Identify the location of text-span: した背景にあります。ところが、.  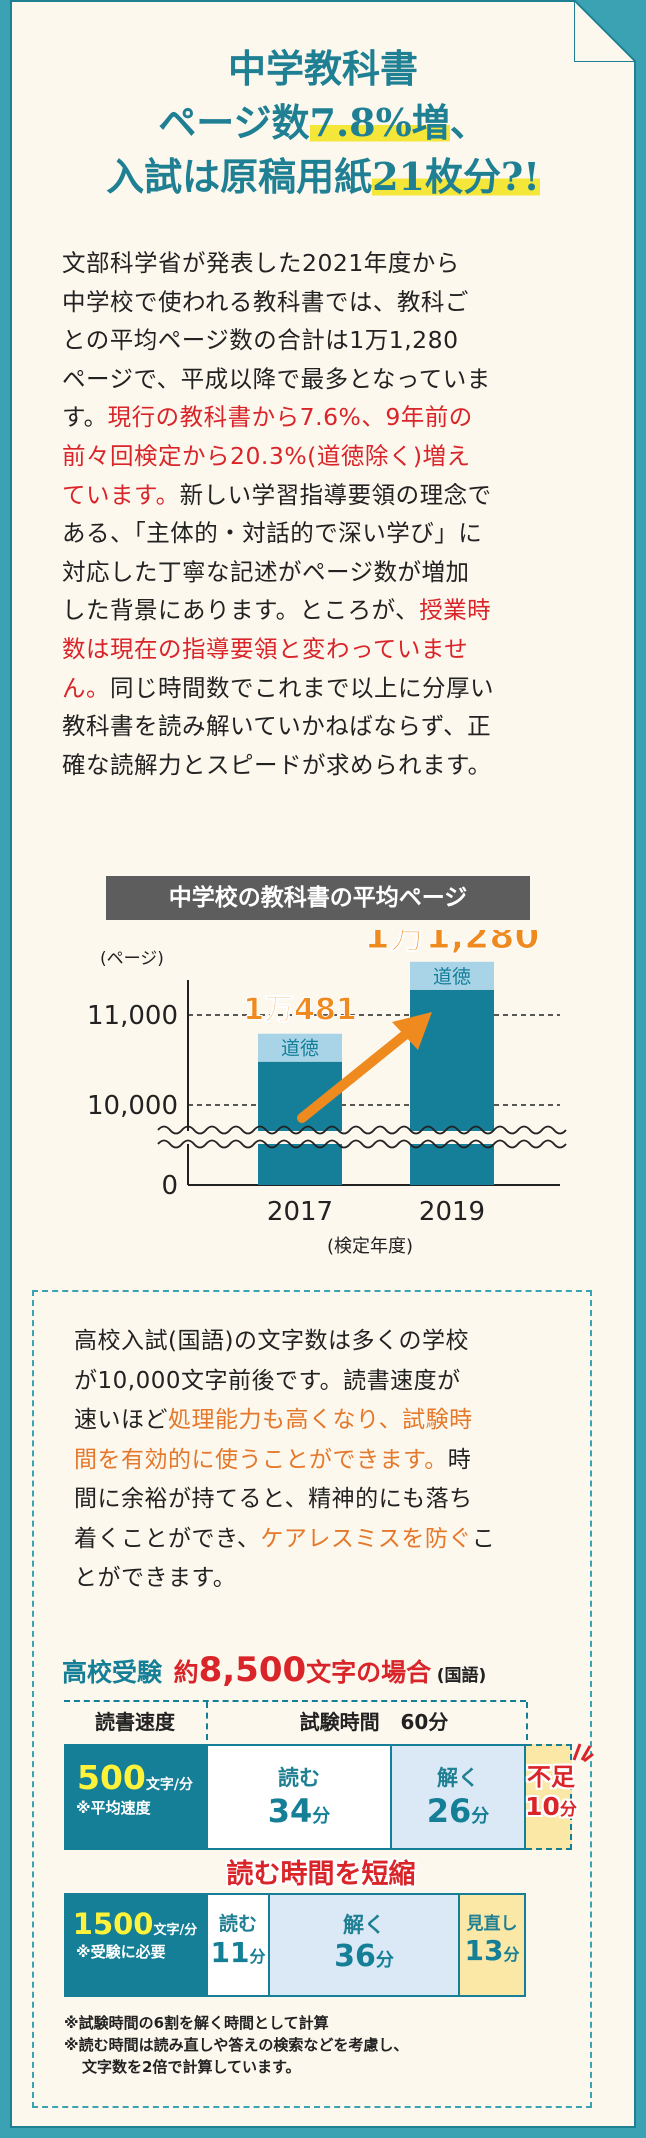
(241, 610).